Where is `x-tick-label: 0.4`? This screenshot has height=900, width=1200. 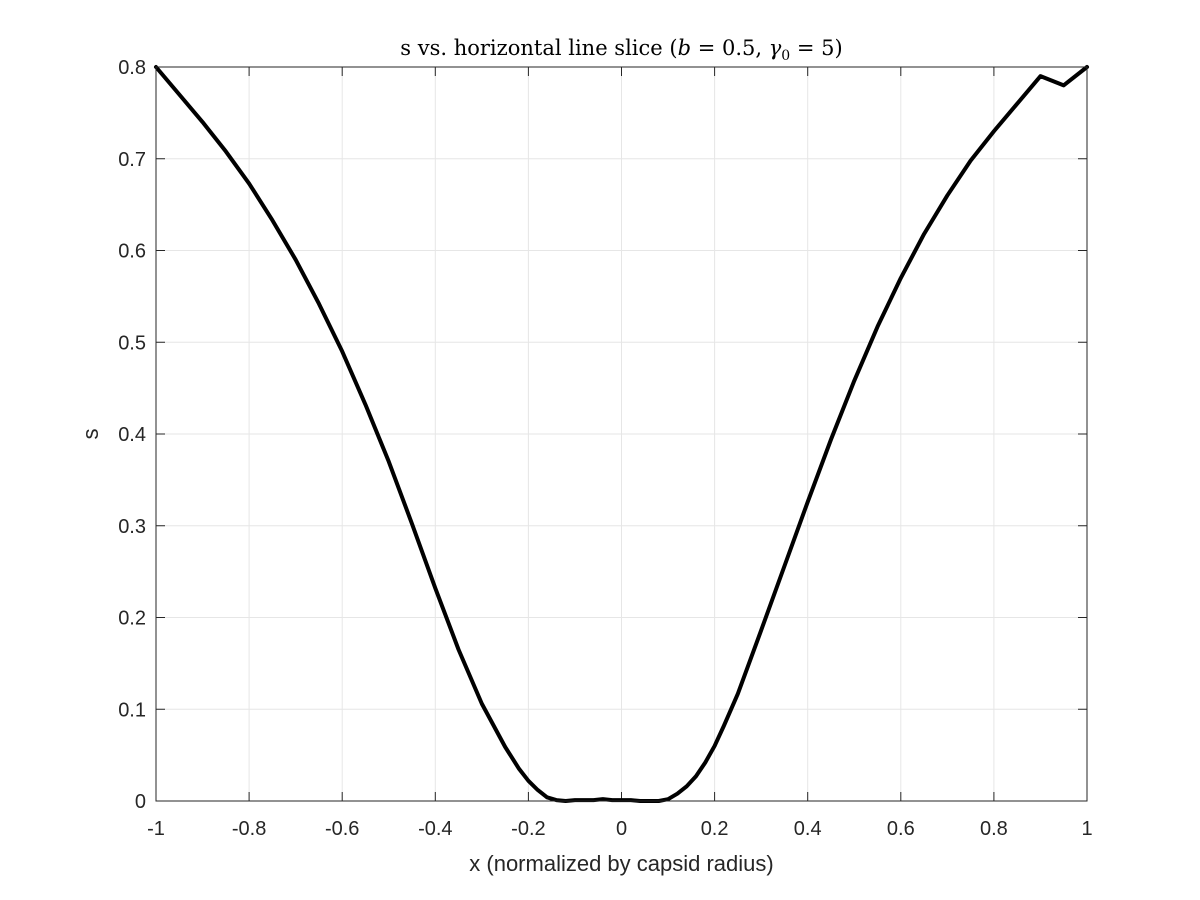
x-tick-label: 0.4 is located at coordinates (808, 829).